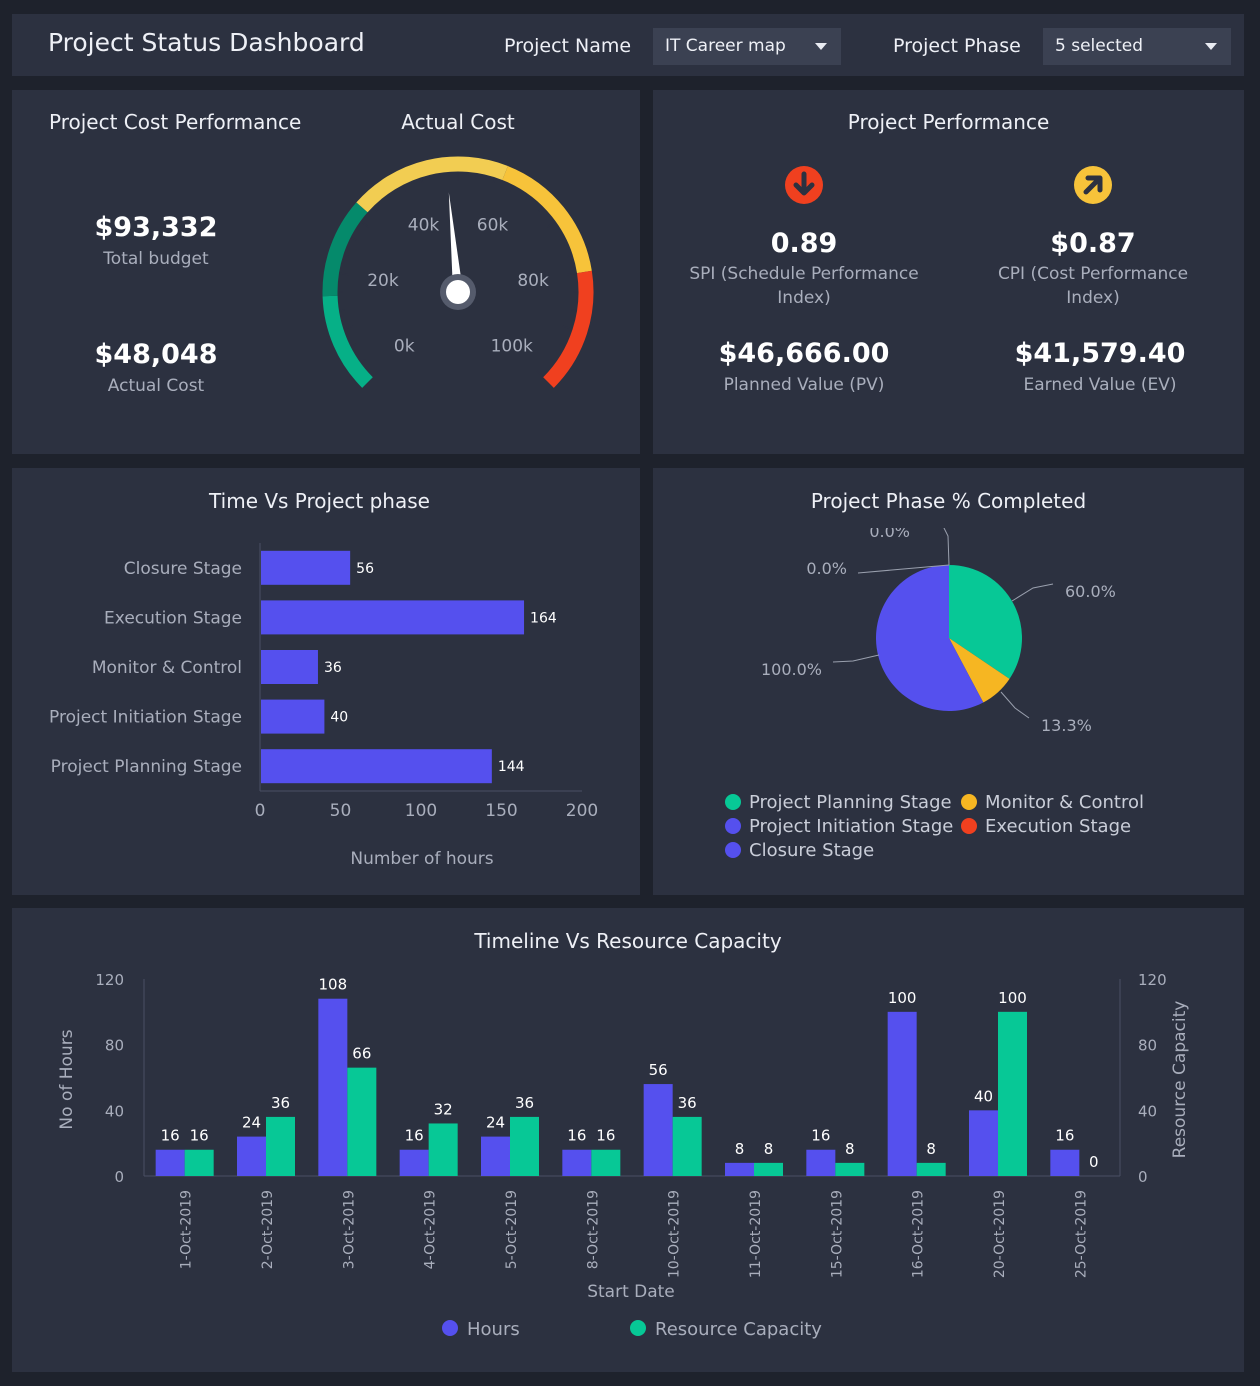 The image size is (1260, 1386). Describe the element at coordinates (930, 638) in the screenshot. I see `pie-slice-initiation` at that location.